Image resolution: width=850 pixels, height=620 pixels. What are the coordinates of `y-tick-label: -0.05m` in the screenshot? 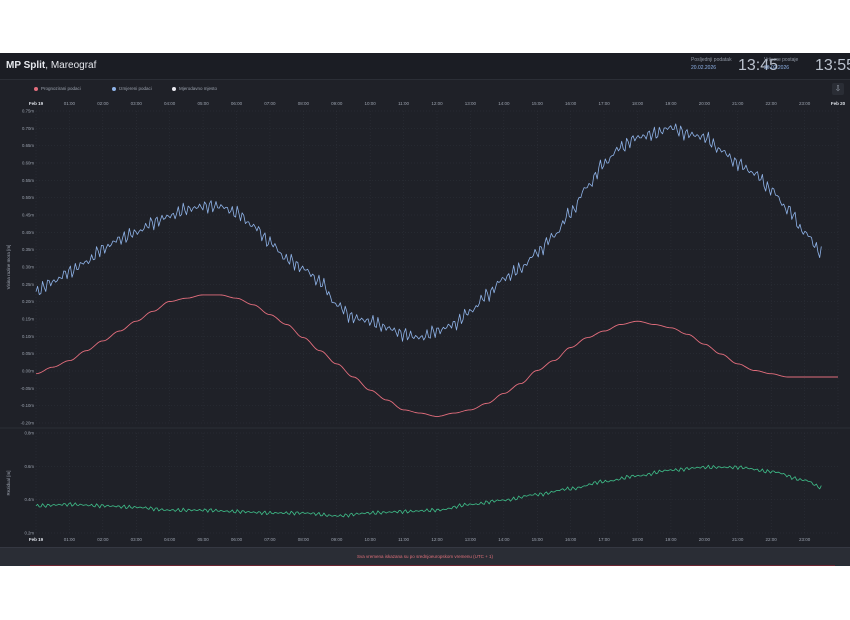 It's located at (28, 388).